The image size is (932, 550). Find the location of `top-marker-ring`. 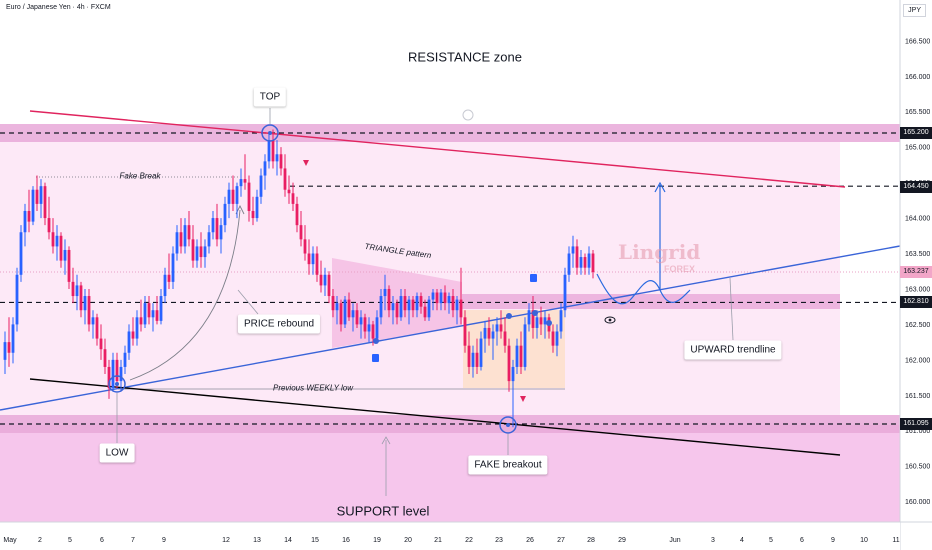

top-marker-ring is located at coordinates (270, 133).